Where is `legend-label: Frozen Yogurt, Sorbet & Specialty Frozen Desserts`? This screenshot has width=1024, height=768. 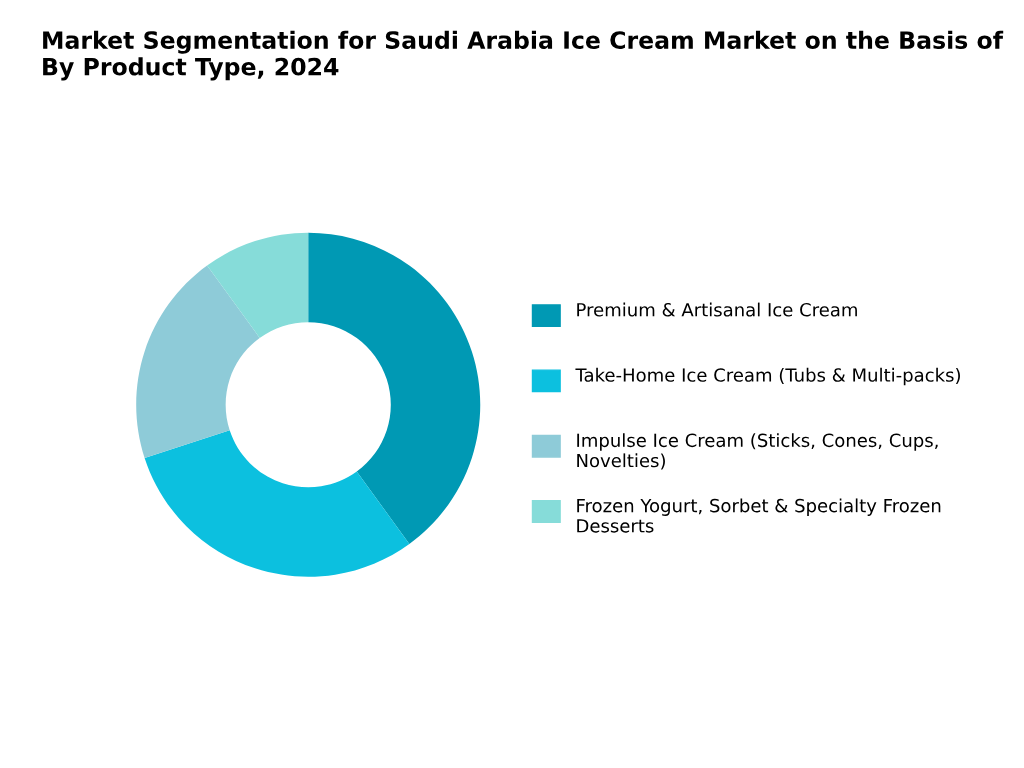
legend-label: Frozen Yogurt, Sorbet & Specialty Frozen Desserts is located at coordinates (759, 515).